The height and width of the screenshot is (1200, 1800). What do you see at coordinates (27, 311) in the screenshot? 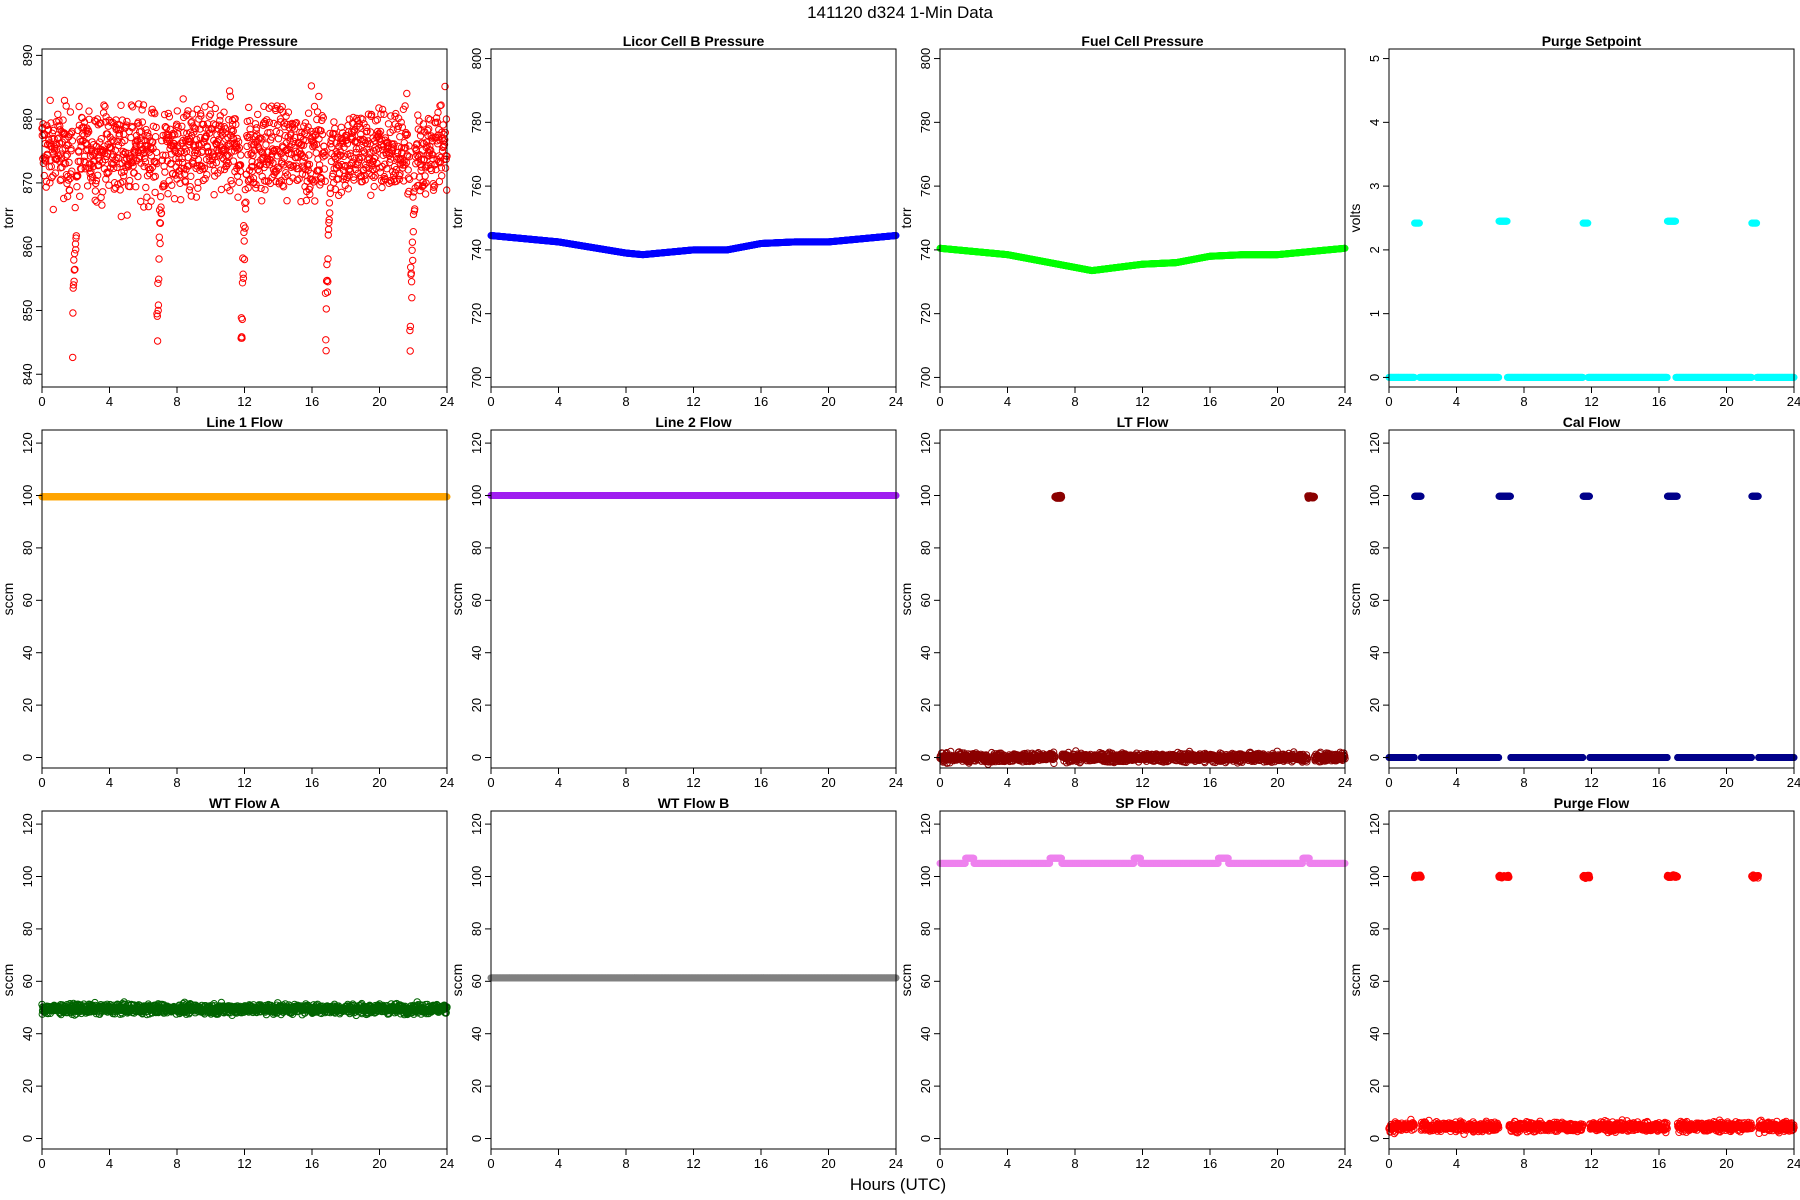
I see `y-tick-label: 850` at bounding box center [27, 311].